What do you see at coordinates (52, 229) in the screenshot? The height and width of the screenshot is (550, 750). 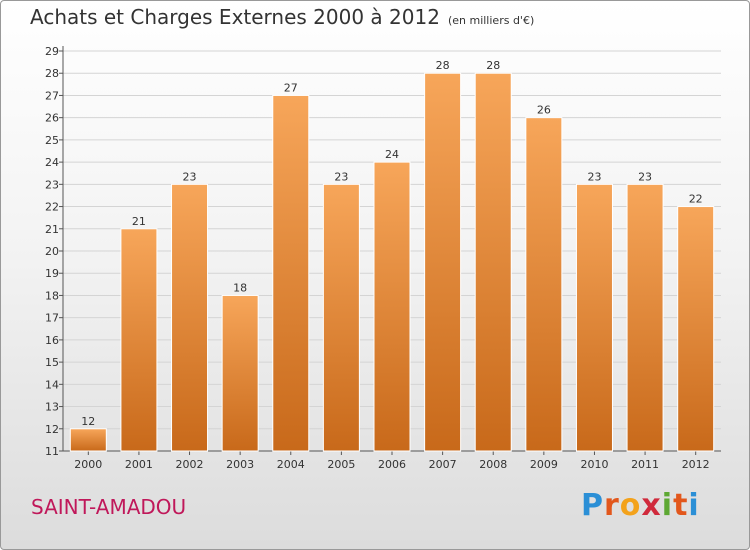 I see `y-tick-label: 21` at bounding box center [52, 229].